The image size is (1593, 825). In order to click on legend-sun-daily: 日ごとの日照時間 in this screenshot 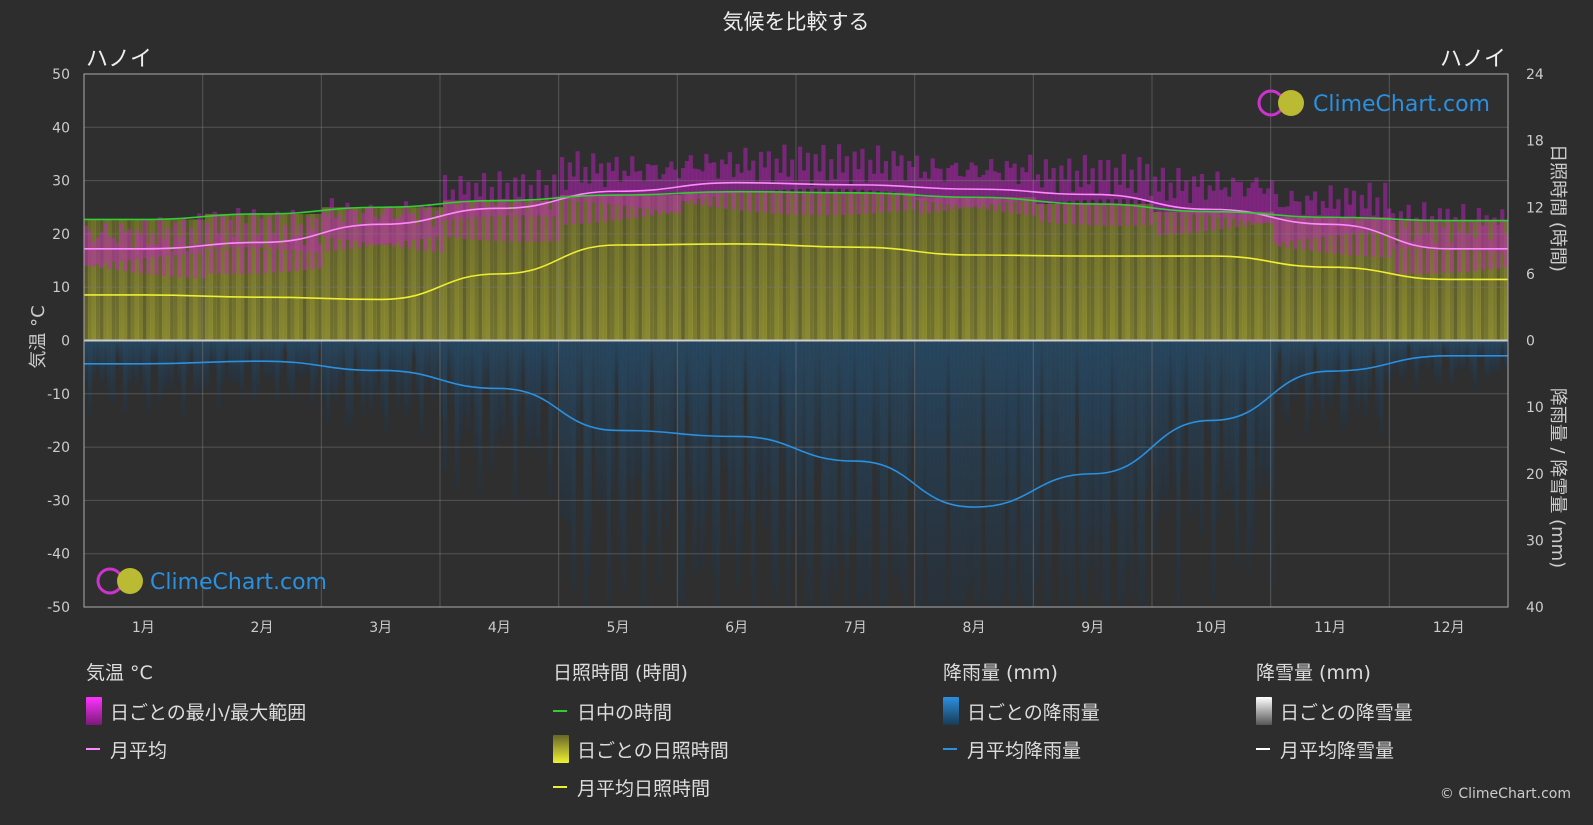, I will do `click(641, 749)`.